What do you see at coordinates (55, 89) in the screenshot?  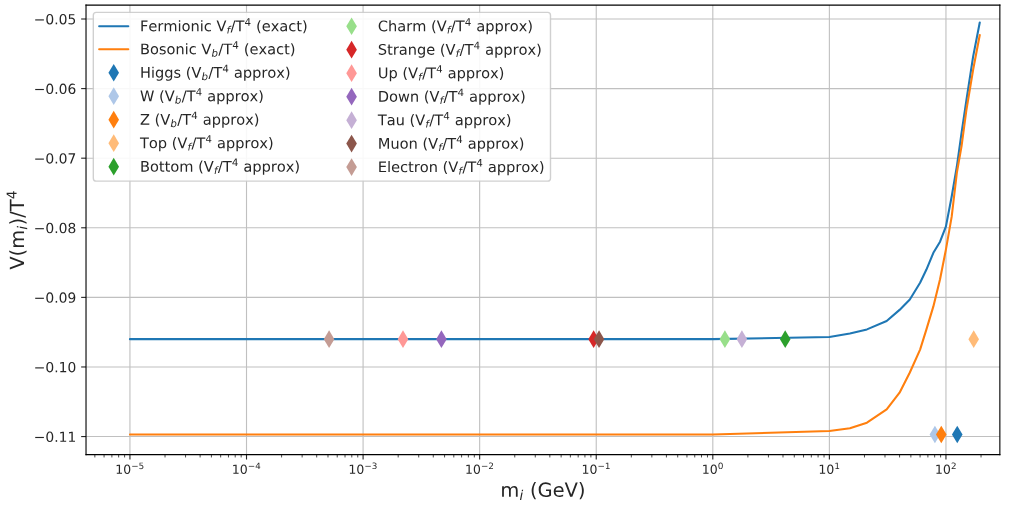 I see `y-tick-label: −0.06` at bounding box center [55, 89].